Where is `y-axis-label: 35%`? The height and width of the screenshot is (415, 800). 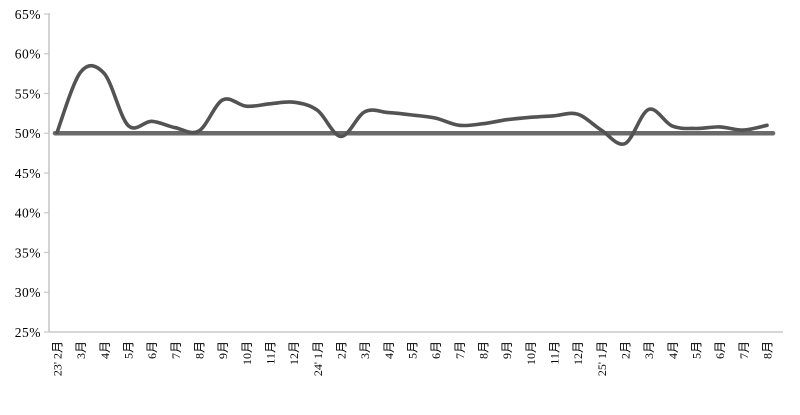
y-axis-label: 35% is located at coordinates (28, 252).